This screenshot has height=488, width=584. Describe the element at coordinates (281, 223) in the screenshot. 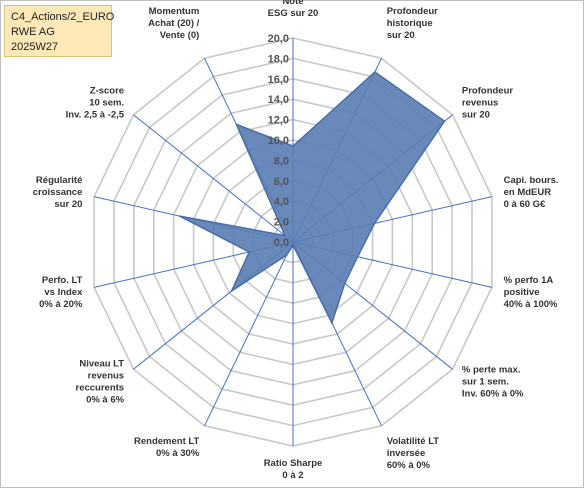

I see `tick-label-1: 2,0` at that location.